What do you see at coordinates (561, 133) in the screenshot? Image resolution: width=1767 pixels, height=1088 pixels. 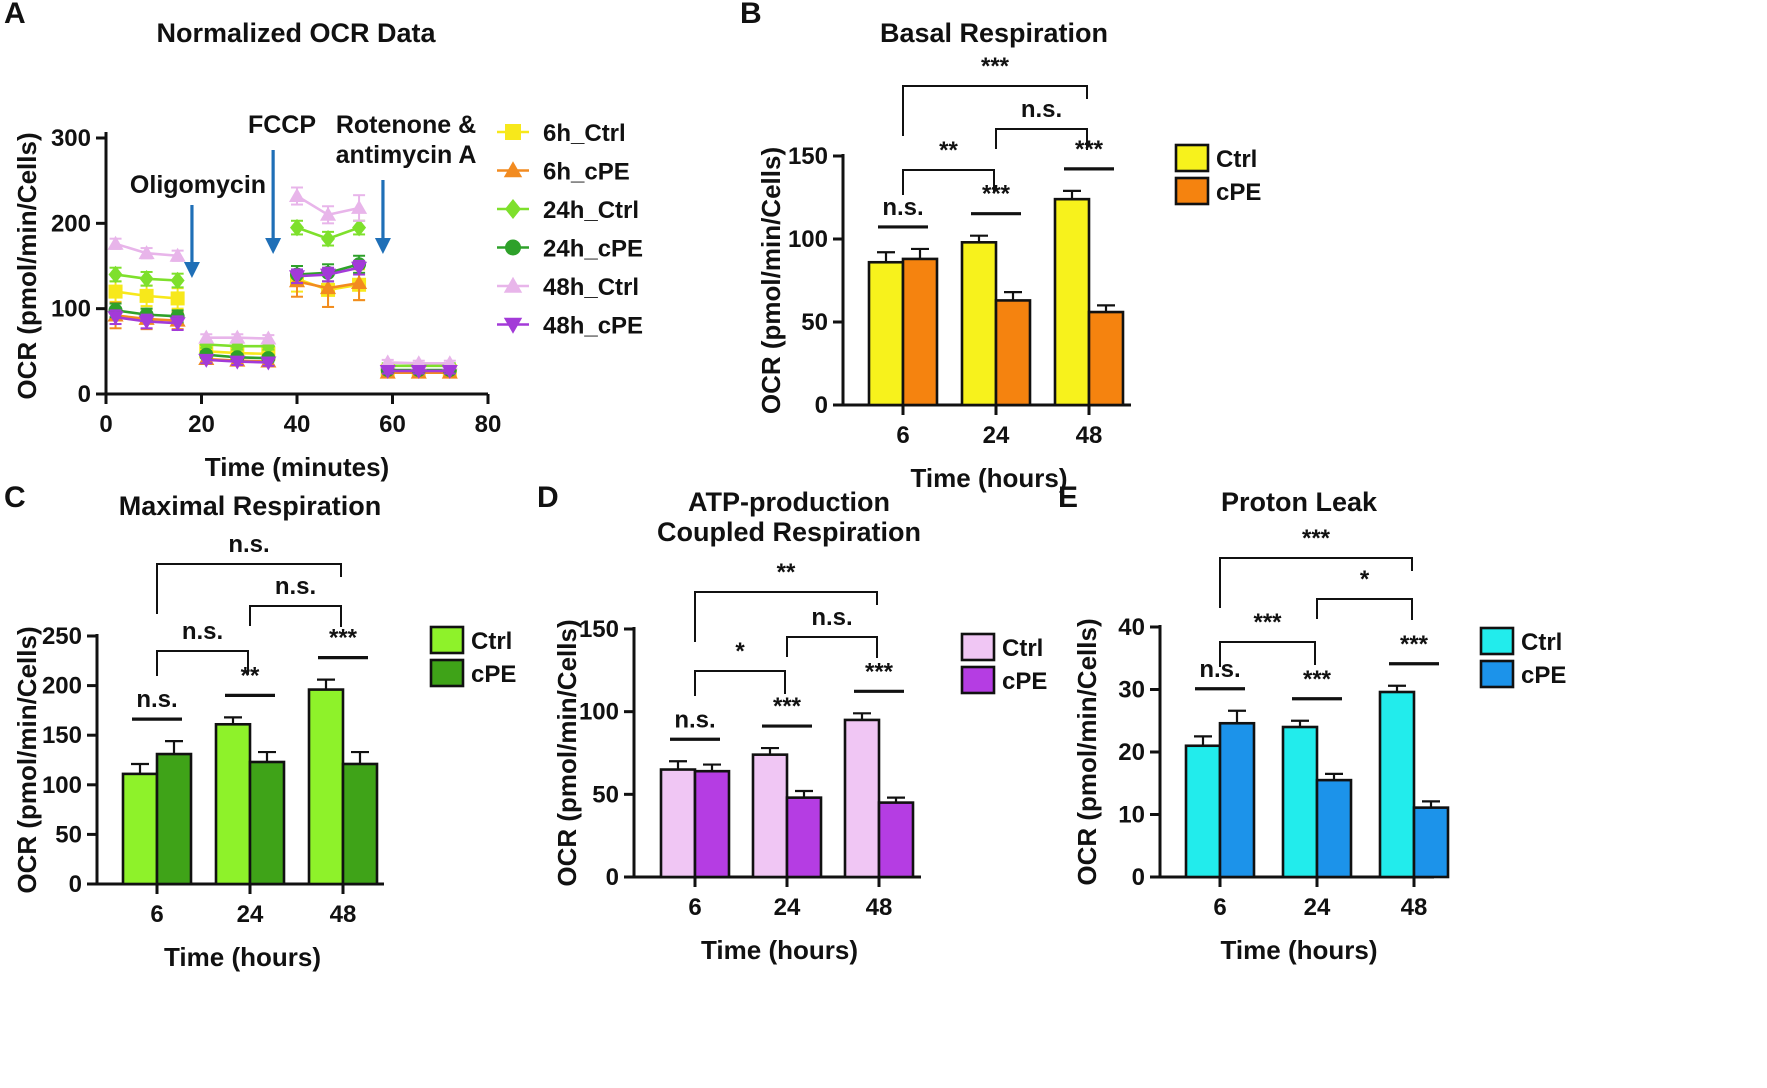 I see `legend-item: 6h_Ctrl` at bounding box center [561, 133].